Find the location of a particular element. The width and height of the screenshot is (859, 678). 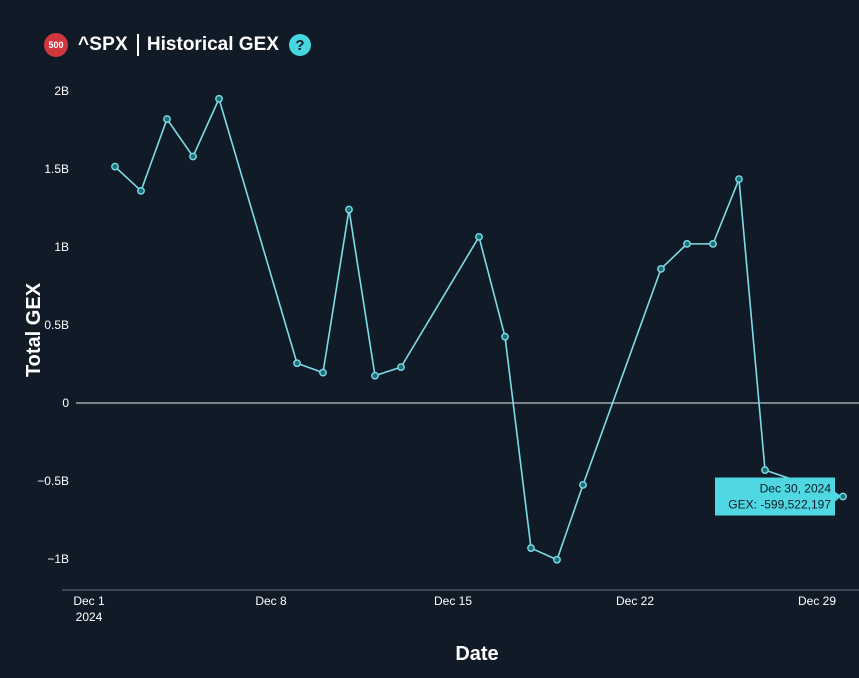

index-badge: 500 is located at coordinates (56, 45).